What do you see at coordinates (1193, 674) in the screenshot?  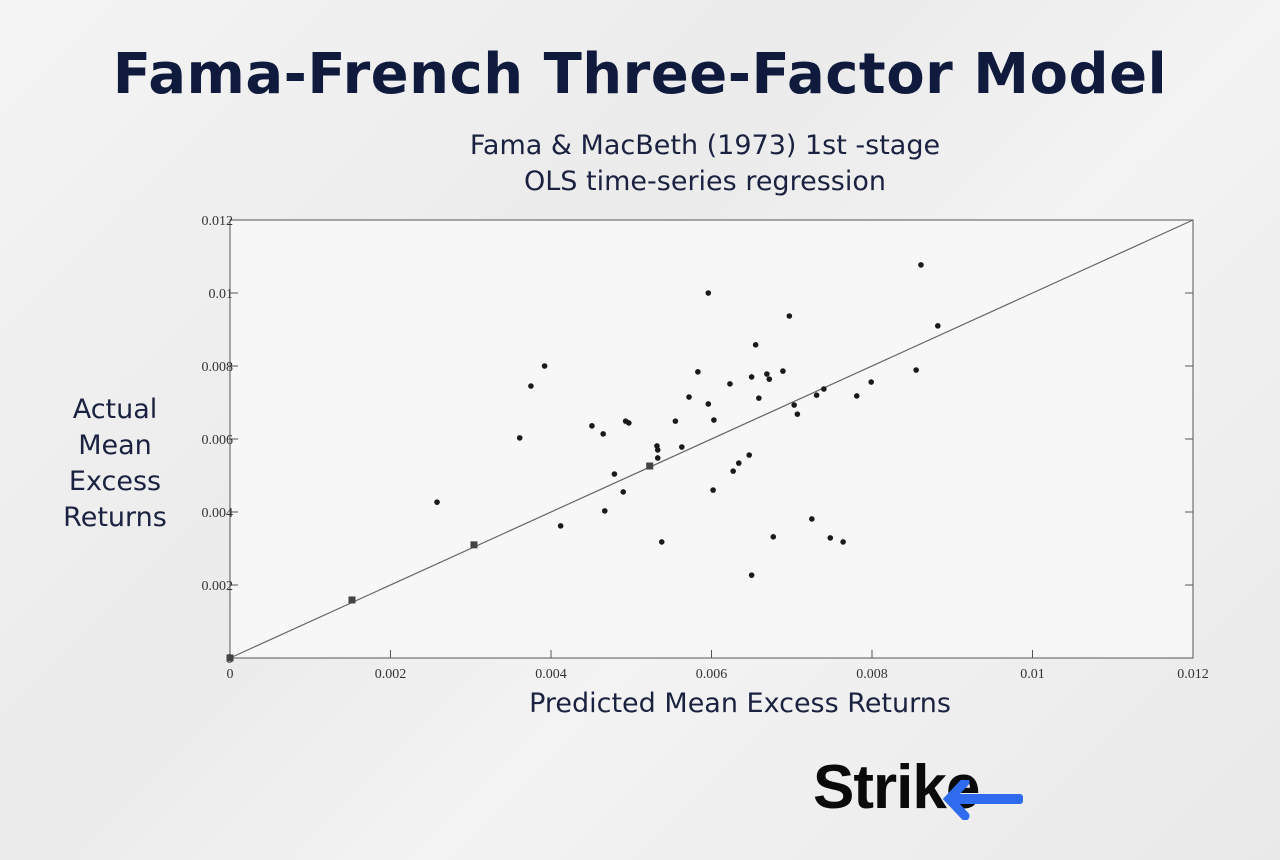 I see `x-tick-label: 0.012` at bounding box center [1193, 674].